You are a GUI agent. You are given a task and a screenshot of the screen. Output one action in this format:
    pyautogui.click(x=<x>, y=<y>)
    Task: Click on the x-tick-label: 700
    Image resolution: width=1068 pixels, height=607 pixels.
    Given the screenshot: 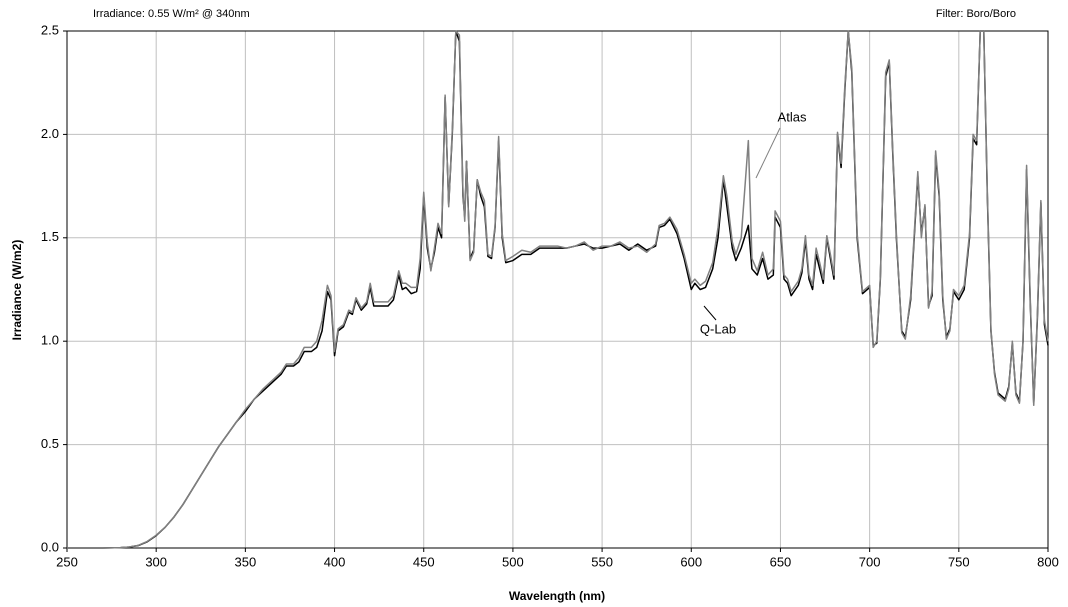 What is the action you would take?
    pyautogui.click(x=870, y=561)
    